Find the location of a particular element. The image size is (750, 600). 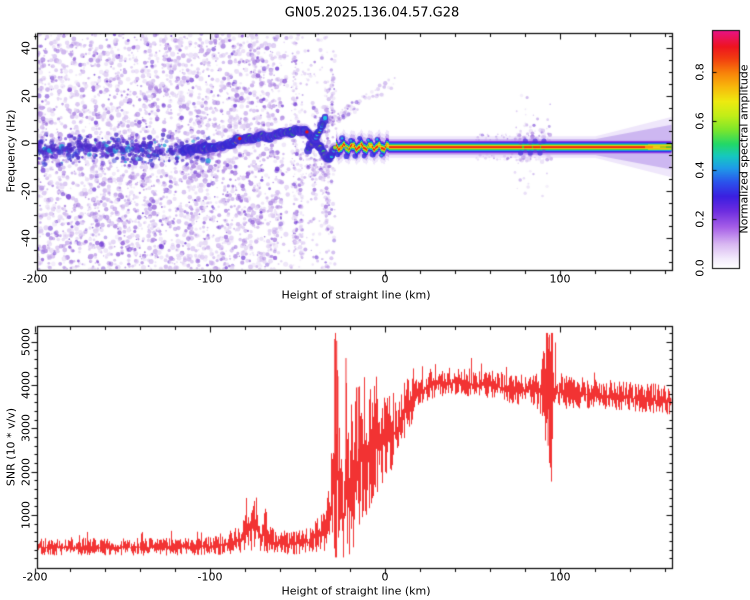

top-y-tick-label: 0 is located at coordinates (26, 143).